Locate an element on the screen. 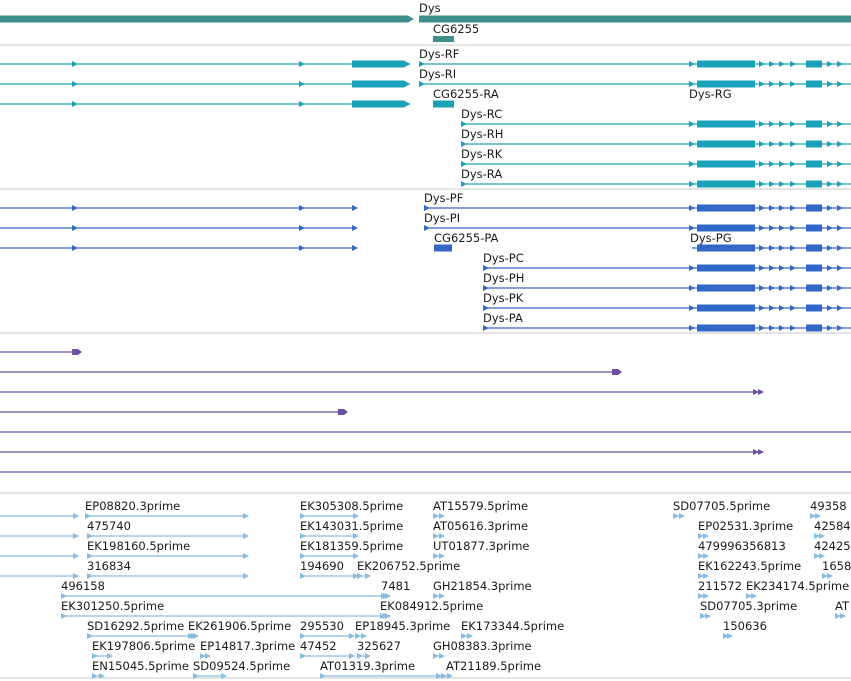 The height and width of the screenshot is (681, 851). est-feature: UT01877.3prime is located at coordinates (481, 549).